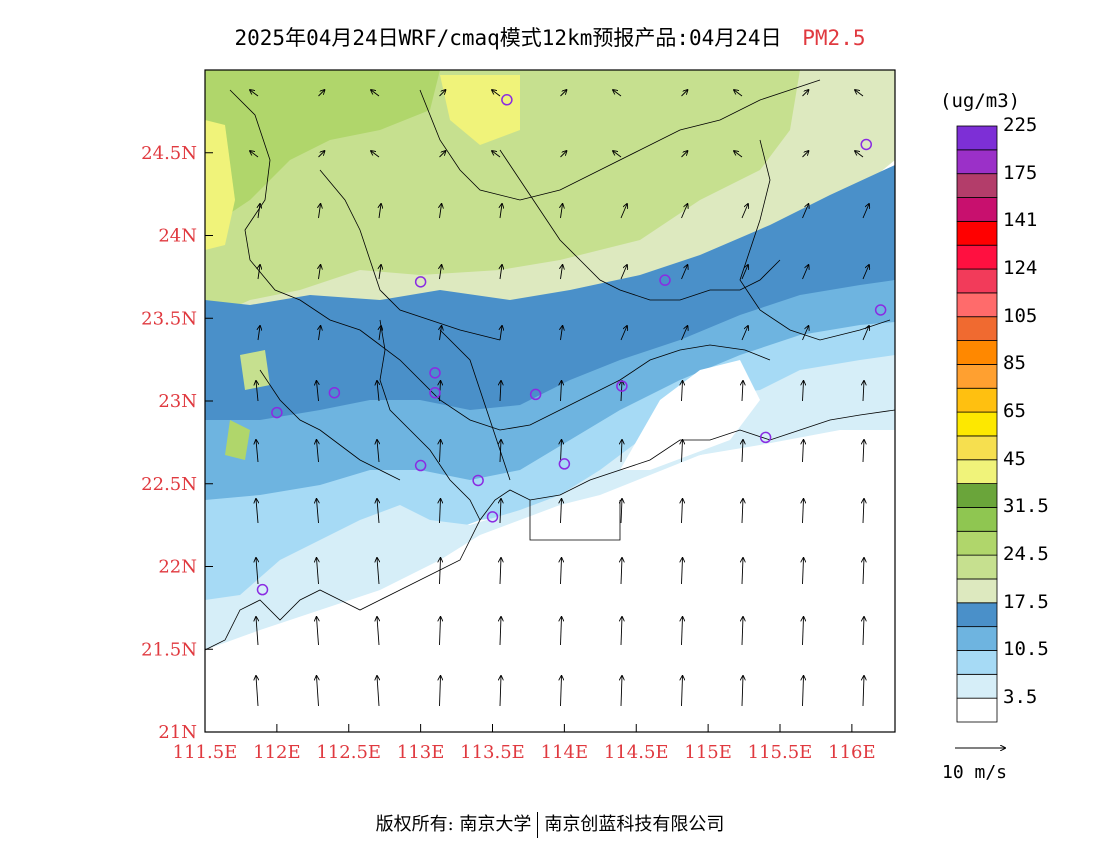  What do you see at coordinates (538, 825) in the screenshot?
I see `footer-separator` at bounding box center [538, 825].